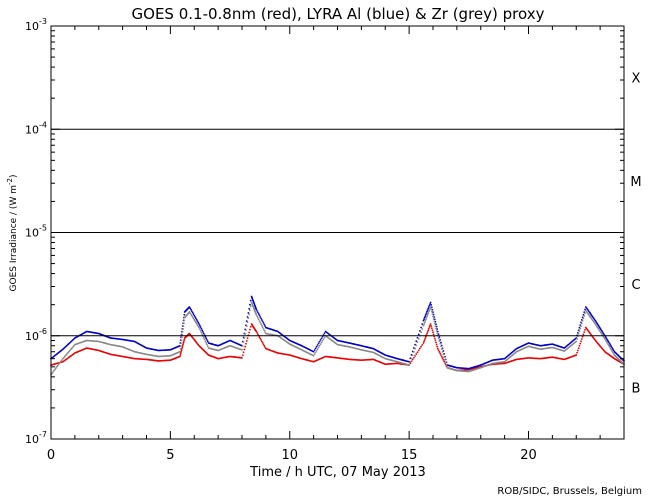  I want to click on y-tick-label: 10-4, so click(36, 128).